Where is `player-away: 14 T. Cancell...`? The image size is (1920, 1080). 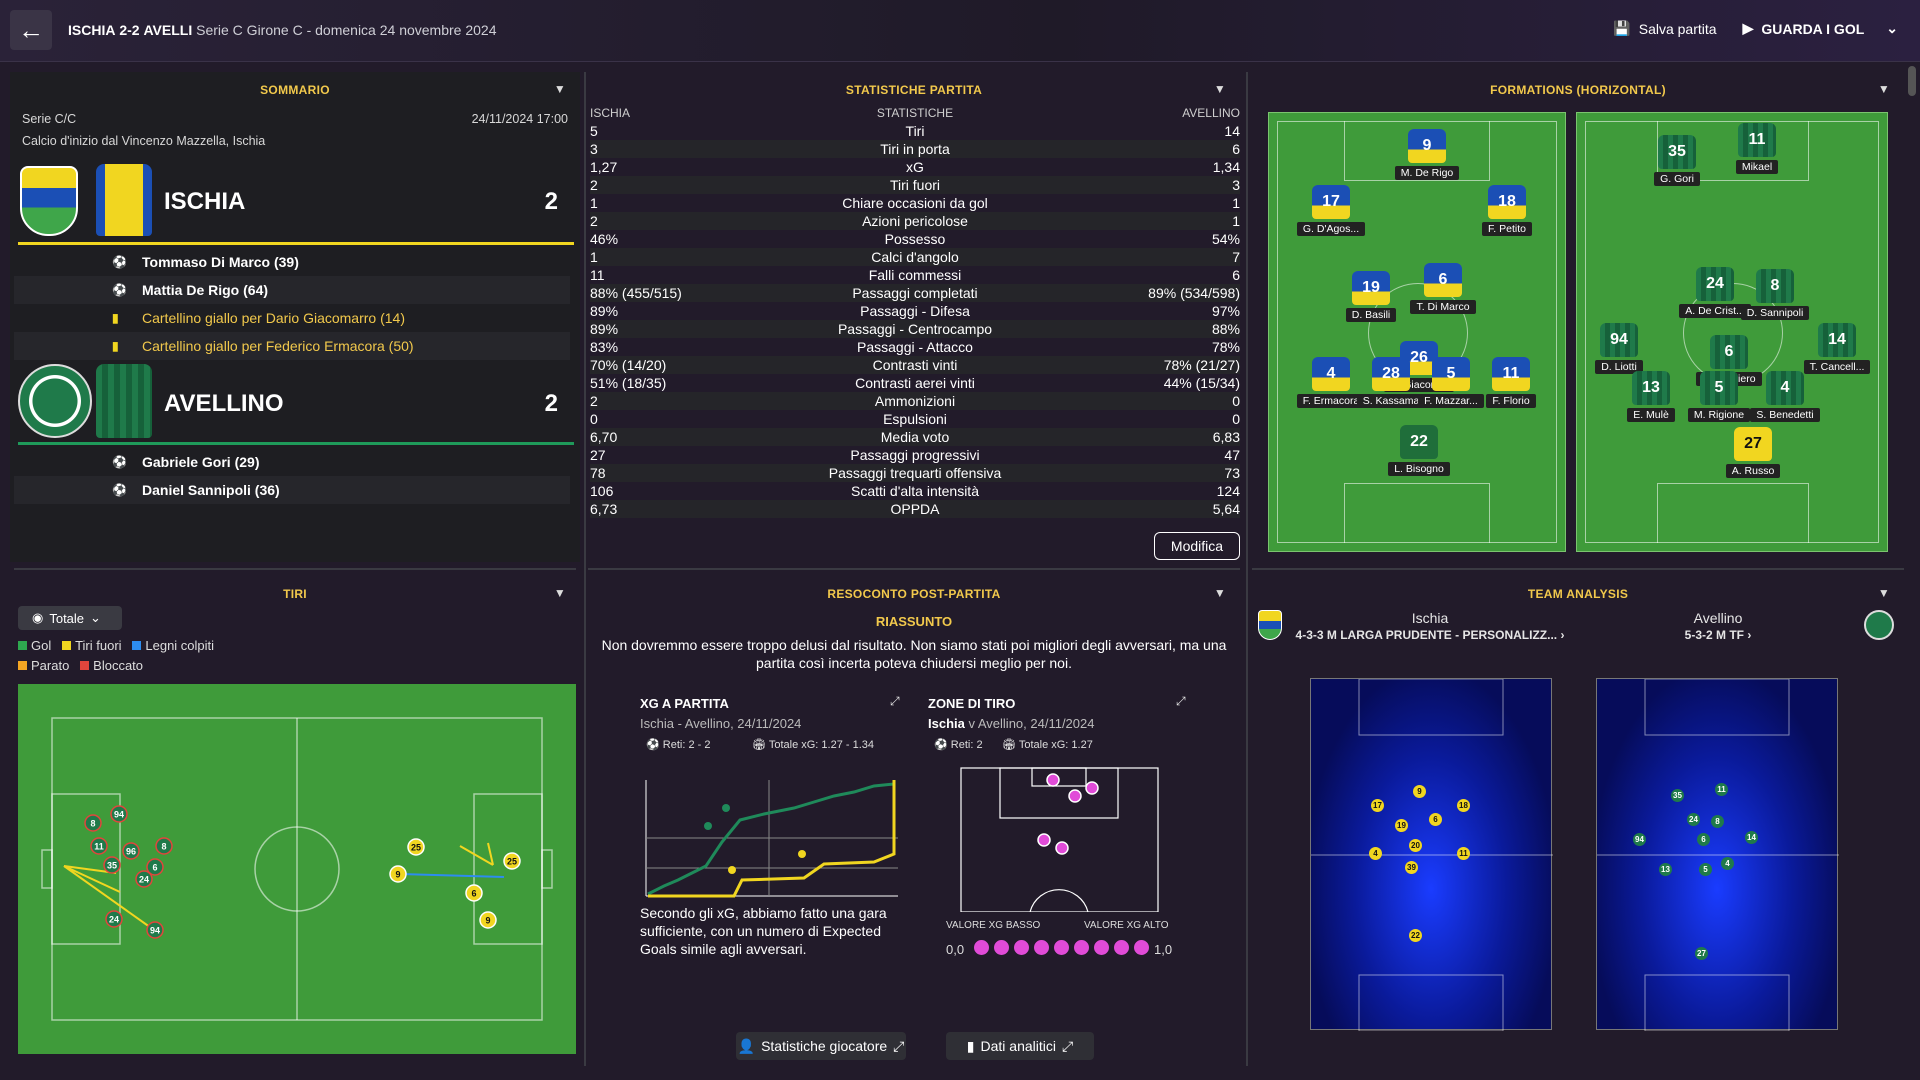
player-away: 14 T. Cancell... is located at coordinates (1837, 349).